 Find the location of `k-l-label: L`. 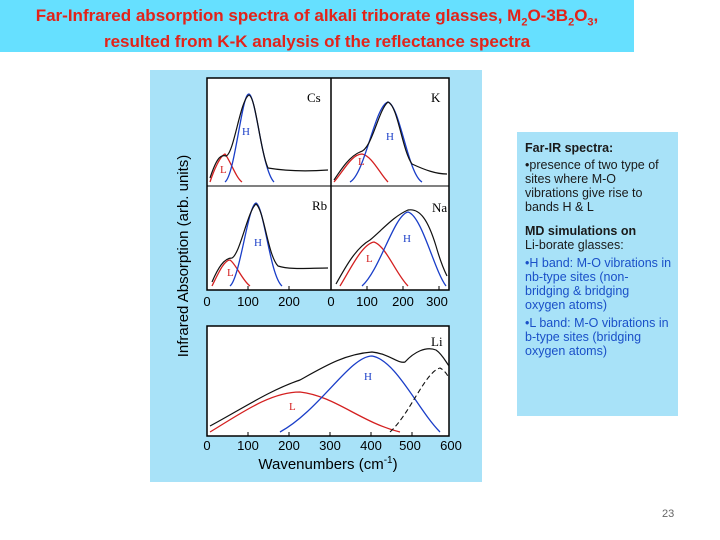

k-l-label: L is located at coordinates (361, 162).